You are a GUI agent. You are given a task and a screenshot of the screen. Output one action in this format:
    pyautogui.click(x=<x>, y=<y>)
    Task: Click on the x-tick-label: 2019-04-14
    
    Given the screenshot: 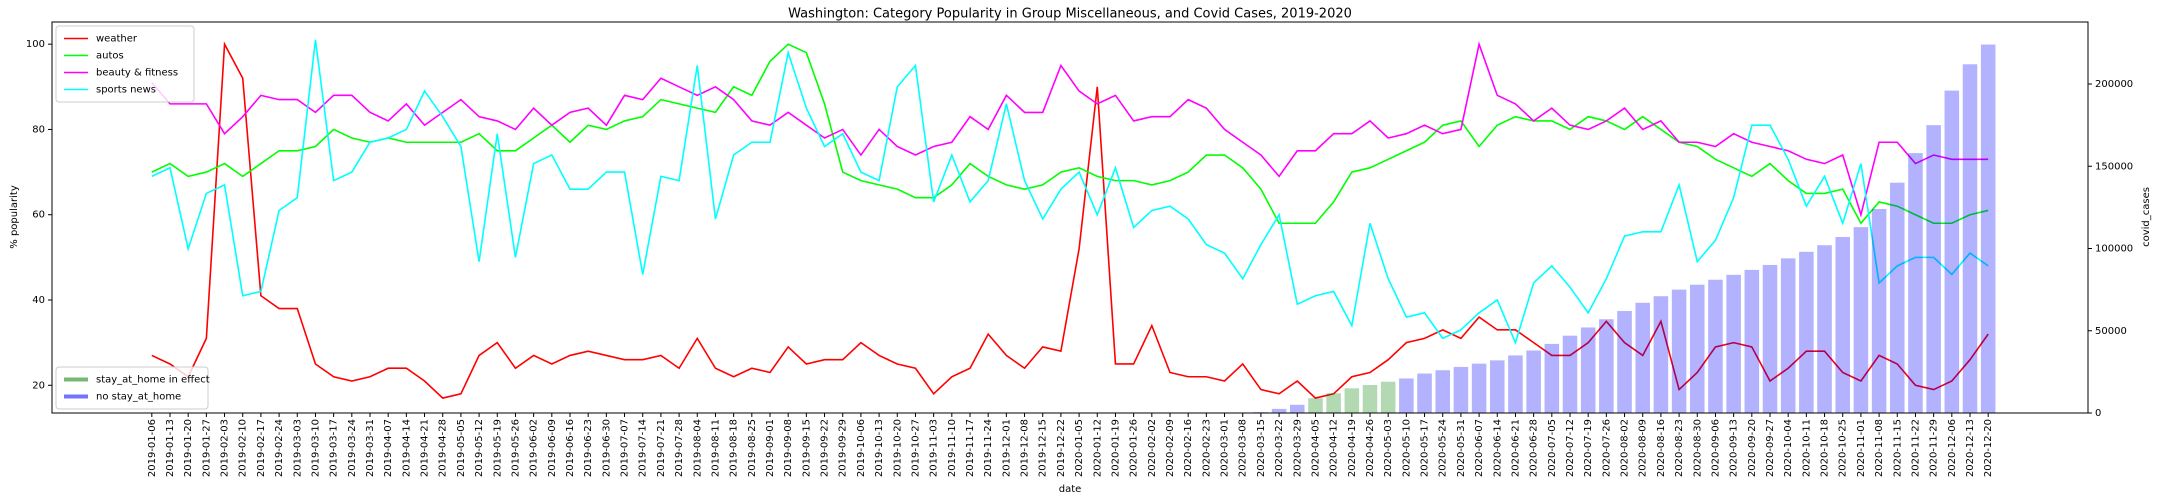 What is the action you would take?
    pyautogui.click(x=406, y=448)
    